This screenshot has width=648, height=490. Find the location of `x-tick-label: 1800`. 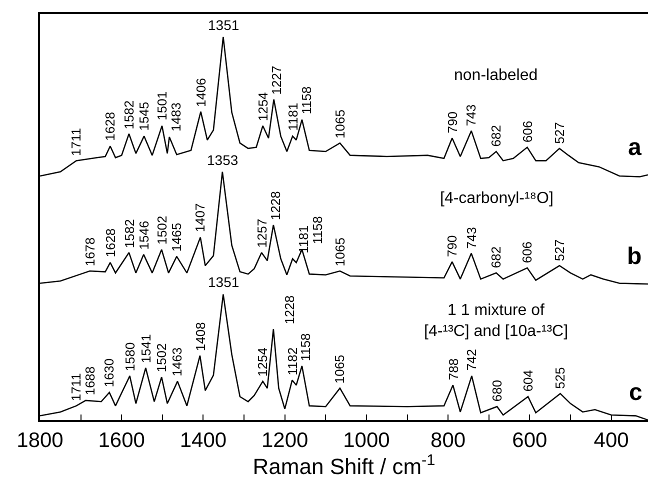

x-tick-label: 1800 is located at coordinates (40, 440).